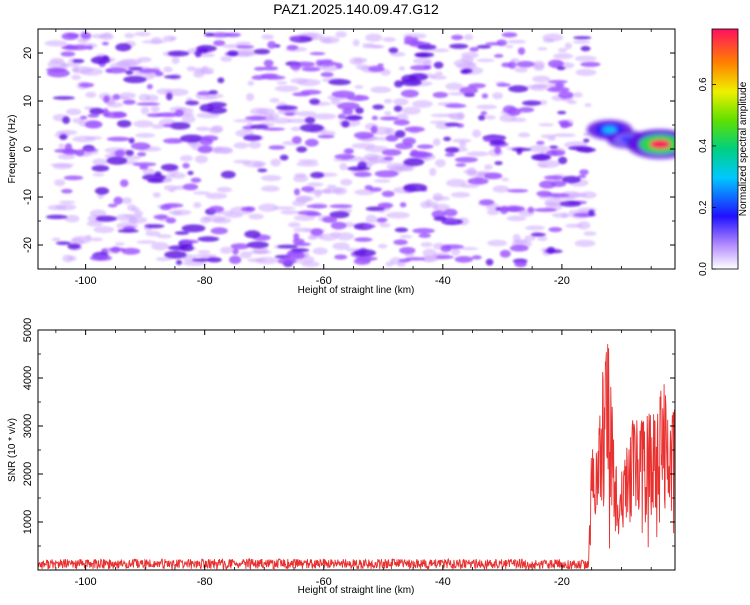 This screenshot has height=605, width=750. What do you see at coordinates (205, 582) in the screenshot?
I see `x-tick-label: -80` at bounding box center [205, 582].